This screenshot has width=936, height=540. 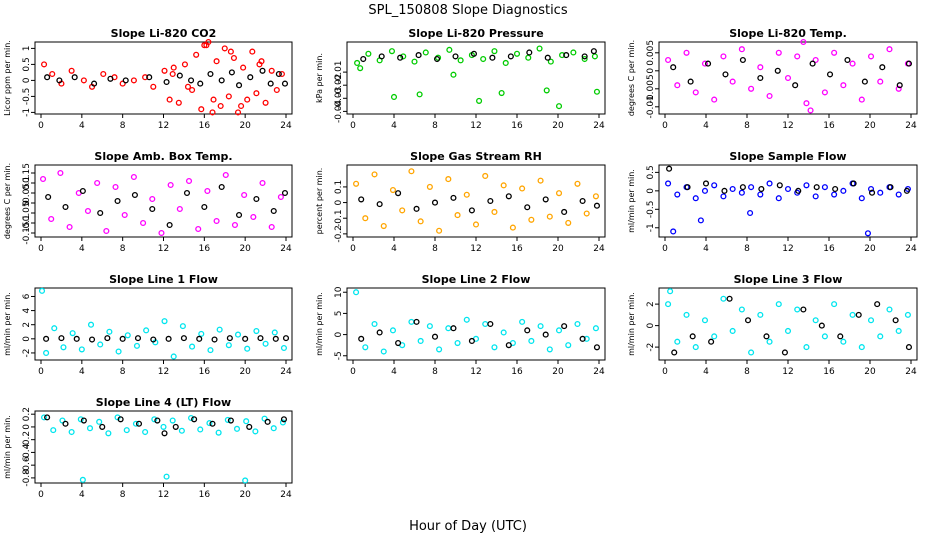 What do you see at coordinates (27, 296) in the screenshot?
I see `y-tick-label: 6` at bounding box center [27, 296].